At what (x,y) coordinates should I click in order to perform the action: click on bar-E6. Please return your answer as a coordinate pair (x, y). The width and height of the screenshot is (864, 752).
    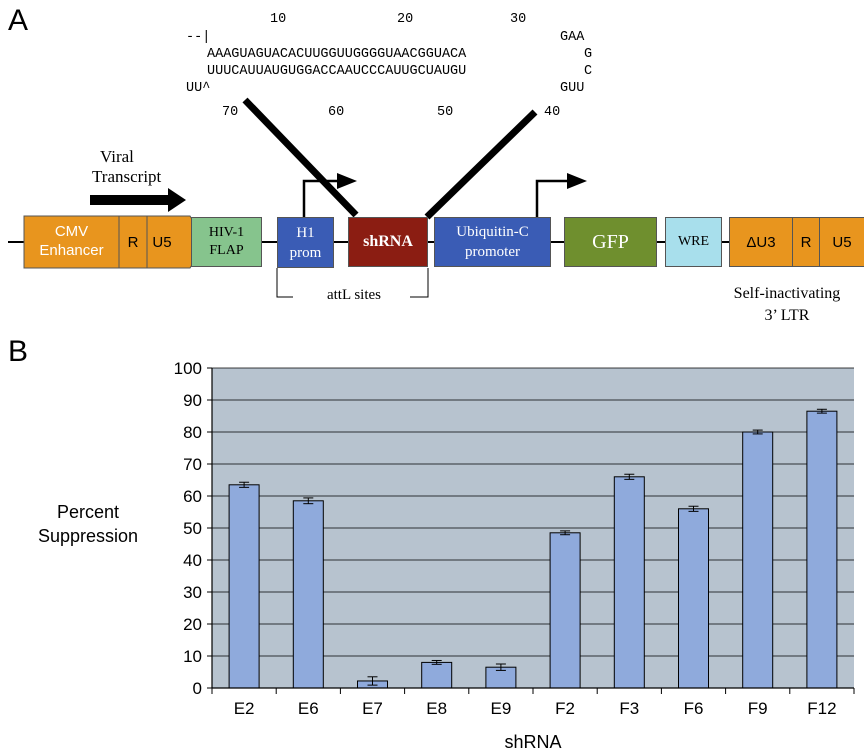
    Looking at the image, I should click on (308, 594).